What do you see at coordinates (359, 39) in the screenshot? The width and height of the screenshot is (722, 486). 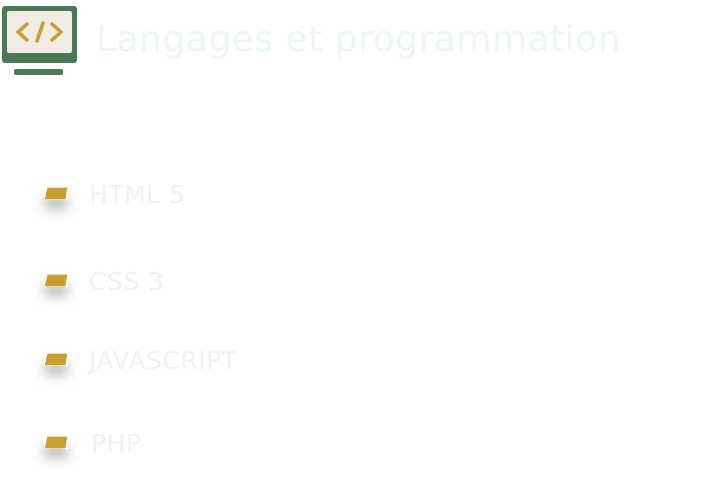 I see `page-title: Langages et programmation` at bounding box center [359, 39].